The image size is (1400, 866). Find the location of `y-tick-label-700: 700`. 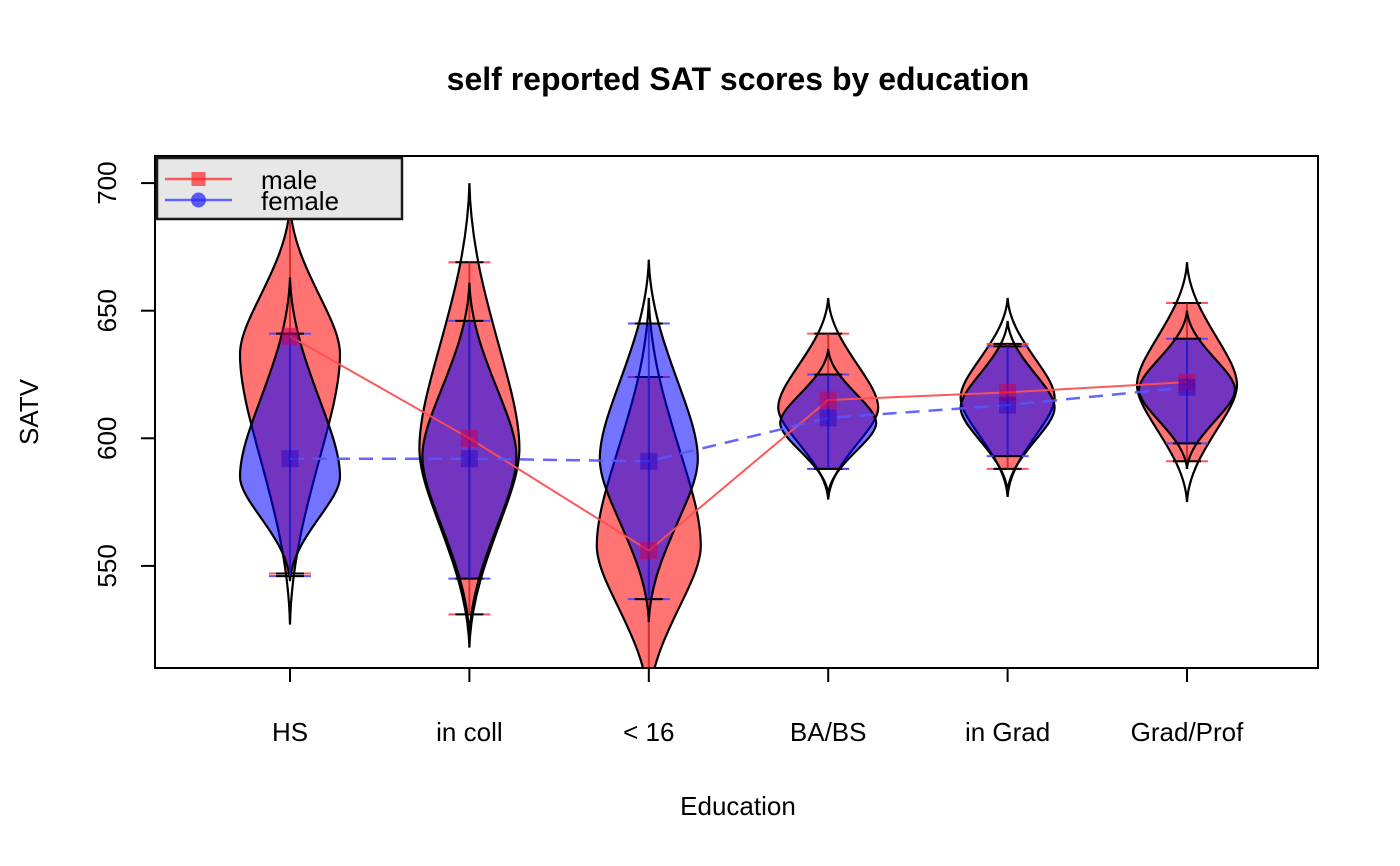

y-tick-label-700: 700 is located at coordinates (107, 182).